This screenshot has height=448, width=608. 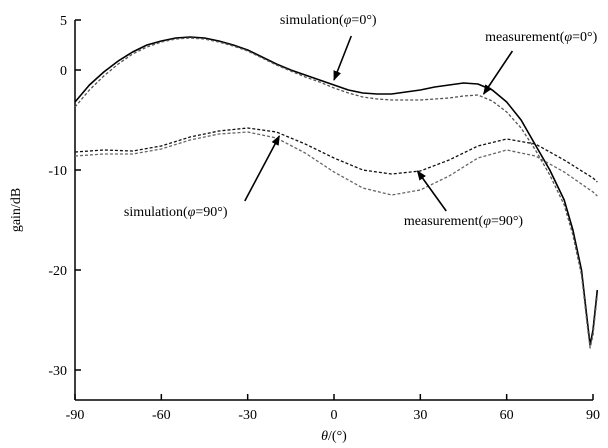 I want to click on annotation-arrow-sim90, so click(x=262, y=168).